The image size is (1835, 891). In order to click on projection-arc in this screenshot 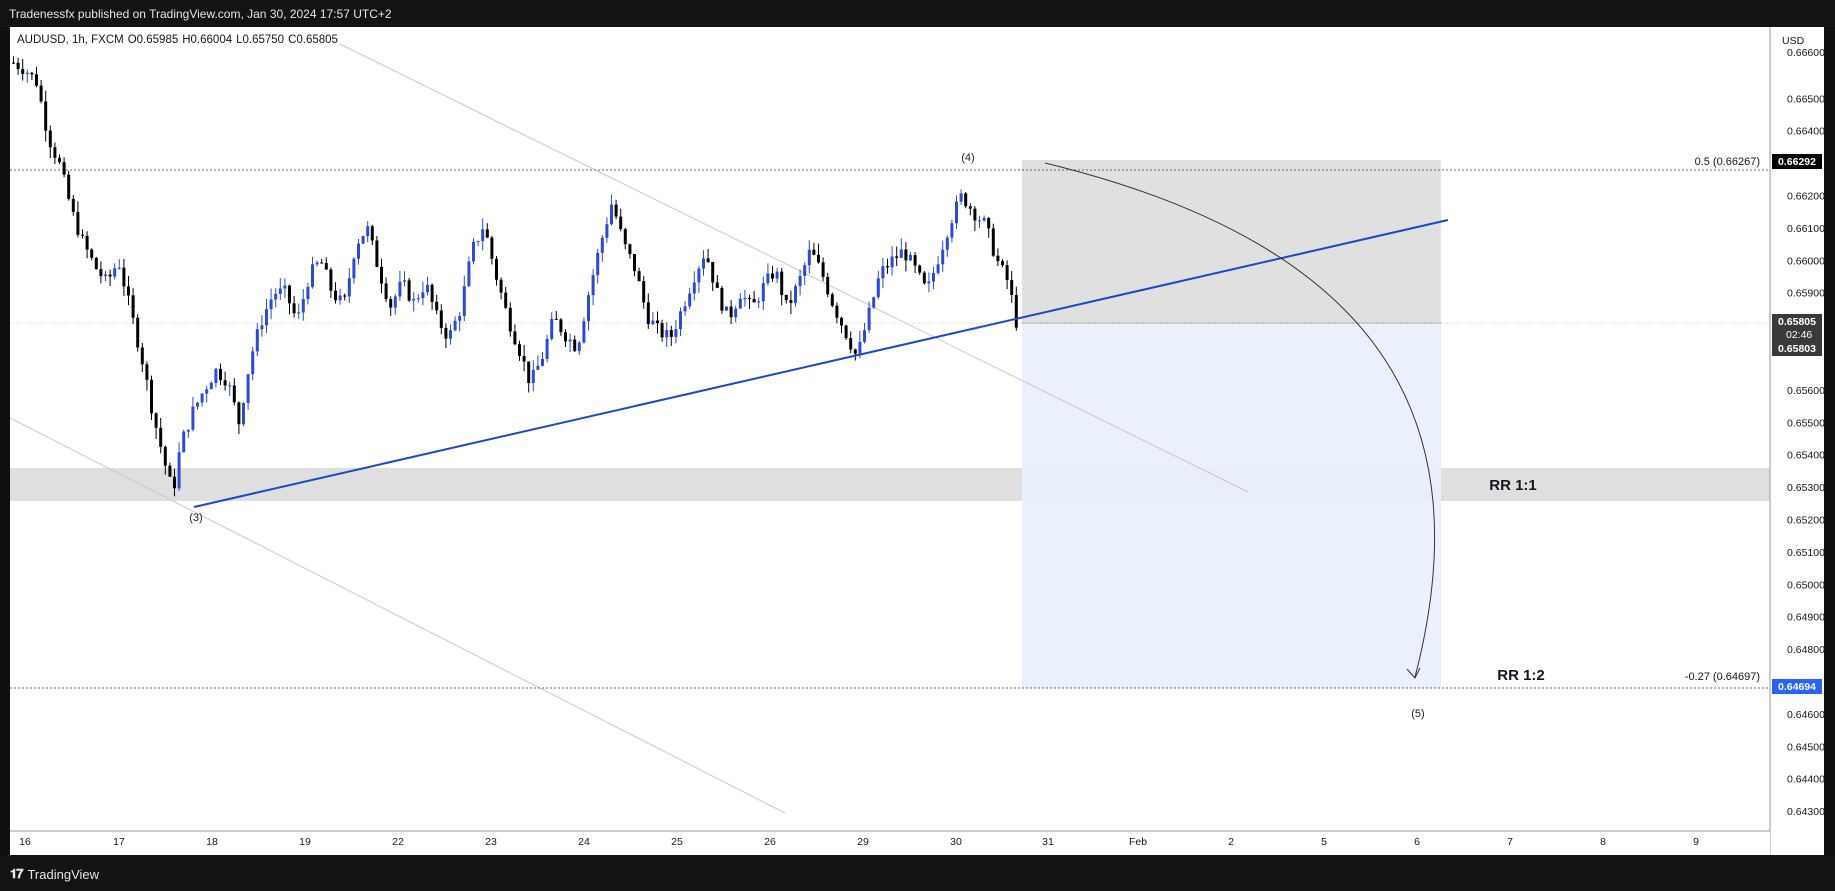, I will do `click(1240, 420)`.